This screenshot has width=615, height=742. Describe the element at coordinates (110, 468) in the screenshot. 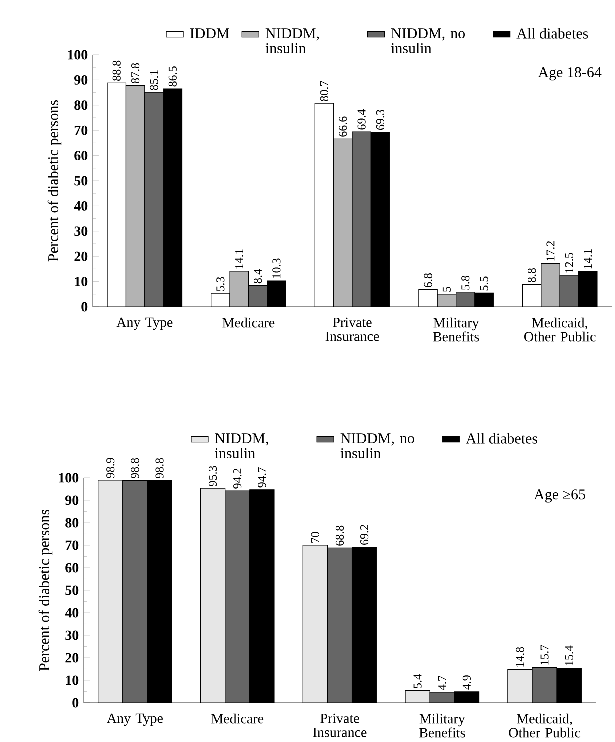

I see `data-label: 98.9` at that location.